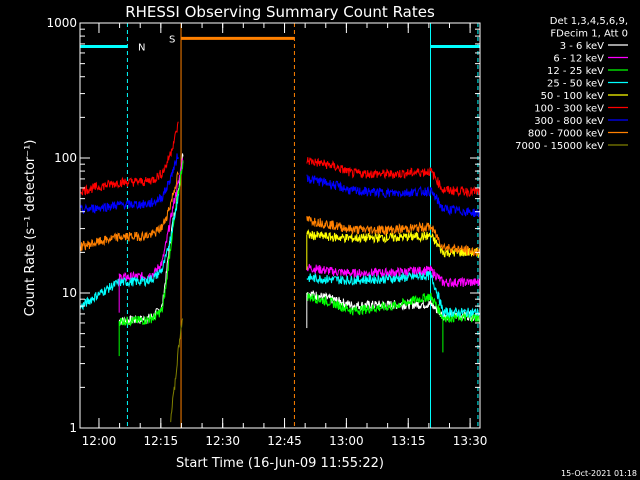  I want to click on legend-label-2: 12 - 25 keV, so click(575, 71).